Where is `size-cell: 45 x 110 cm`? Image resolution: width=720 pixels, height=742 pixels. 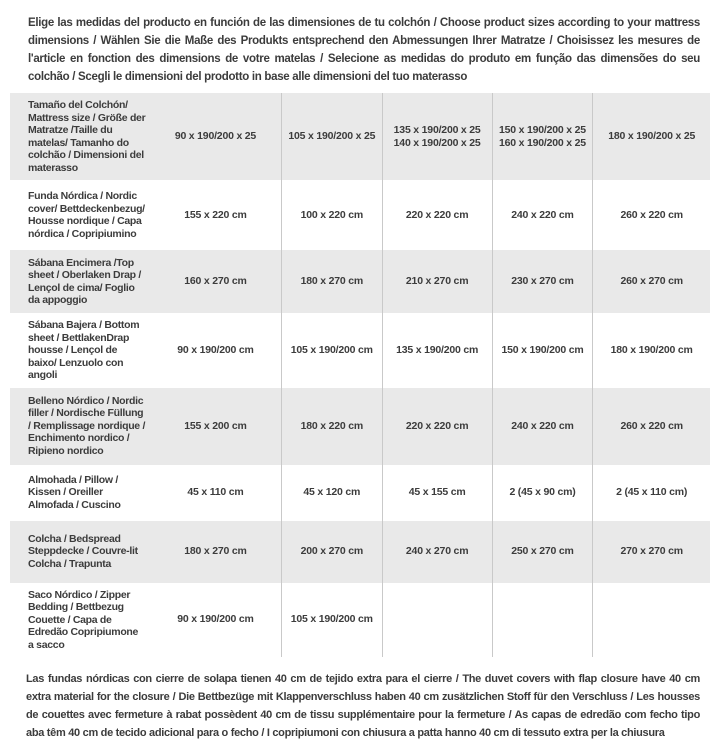 size-cell: 45 x 110 cm is located at coordinates (215, 492).